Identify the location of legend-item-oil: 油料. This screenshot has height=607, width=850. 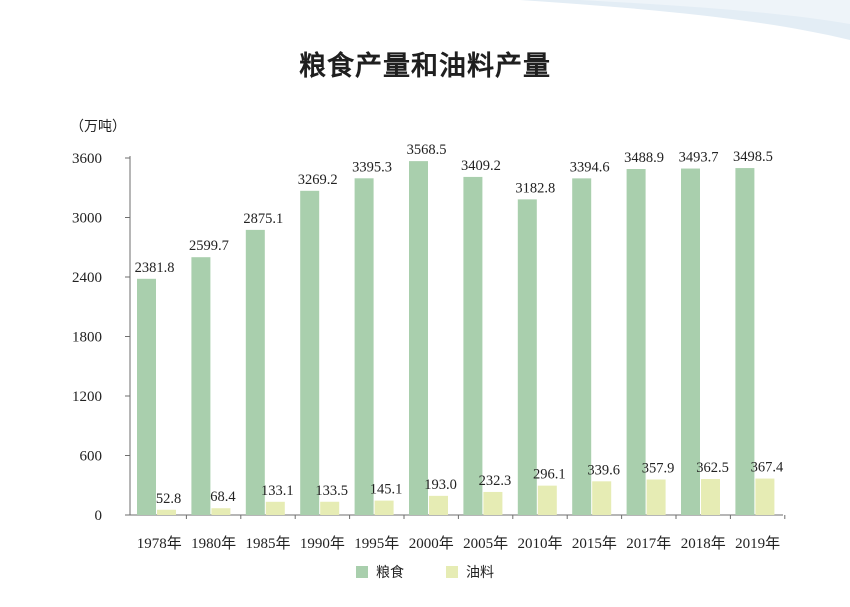
(470, 572).